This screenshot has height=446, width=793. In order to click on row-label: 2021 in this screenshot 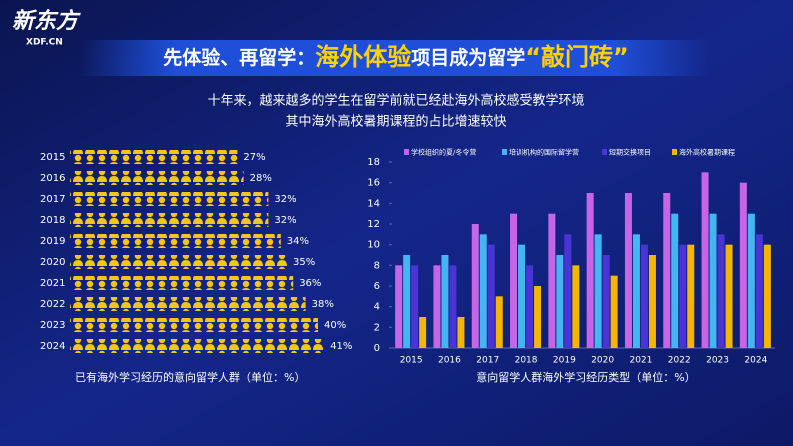, I will do `click(52, 283)`.